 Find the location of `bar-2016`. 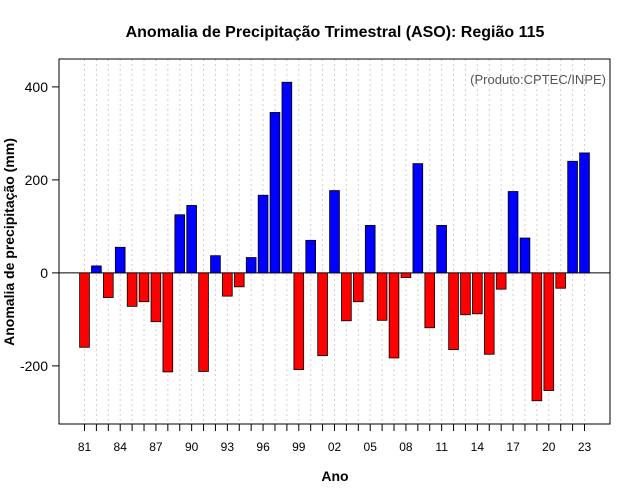

bar-2016 is located at coordinates (501, 281).